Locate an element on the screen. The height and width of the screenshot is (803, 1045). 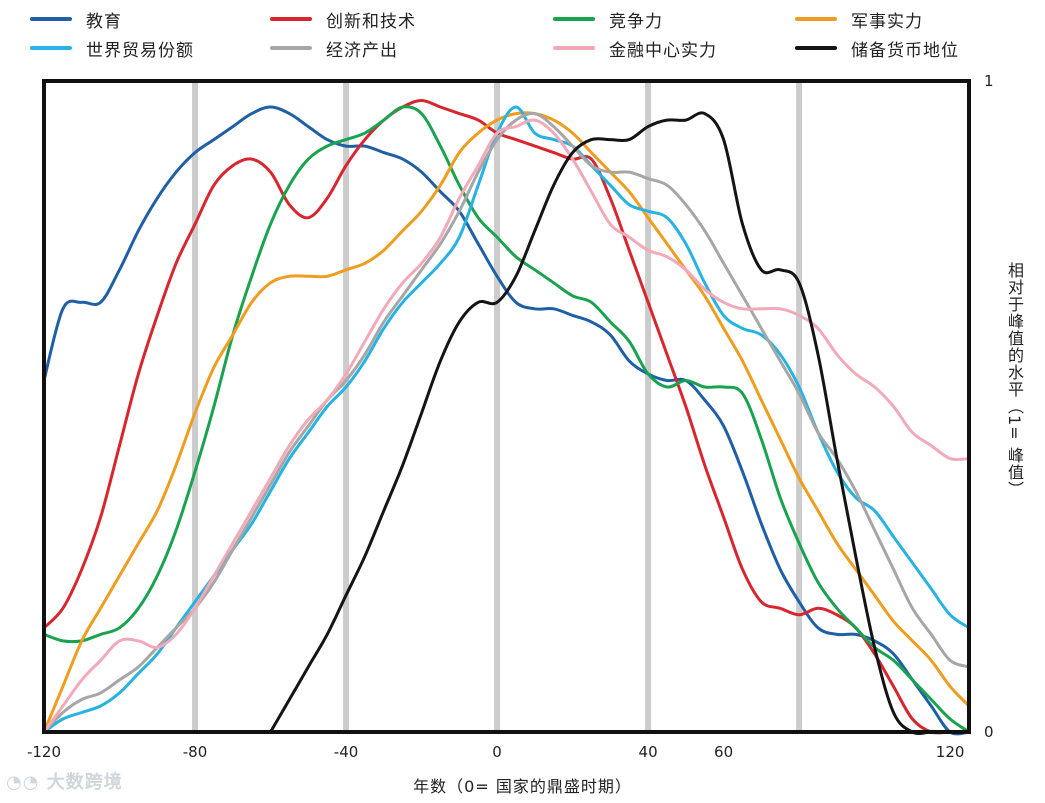
legend-item-economic-output: 经济产出 is located at coordinates (334, 48).